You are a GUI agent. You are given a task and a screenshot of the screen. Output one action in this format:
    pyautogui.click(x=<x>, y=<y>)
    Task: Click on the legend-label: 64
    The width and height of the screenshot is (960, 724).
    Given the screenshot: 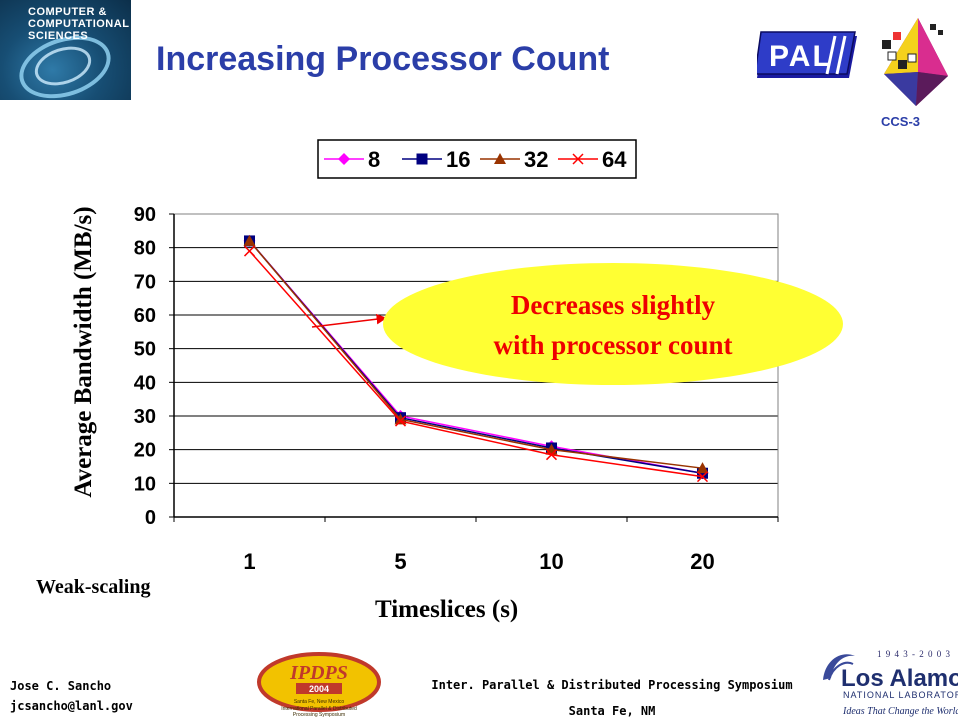 What is the action you would take?
    pyautogui.click(x=614, y=159)
    